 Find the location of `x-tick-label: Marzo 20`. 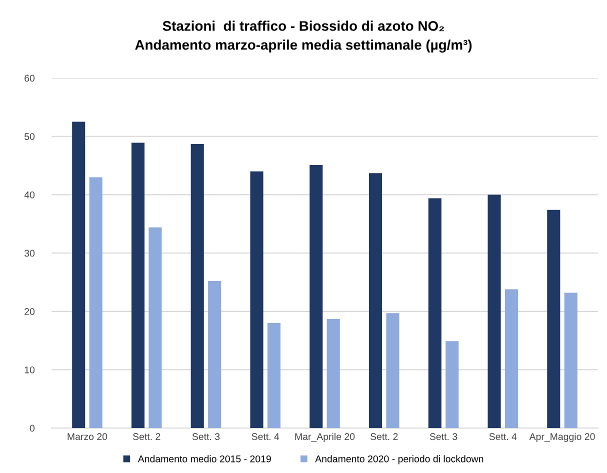

x-tick-label: Marzo 20 is located at coordinates (88, 436).